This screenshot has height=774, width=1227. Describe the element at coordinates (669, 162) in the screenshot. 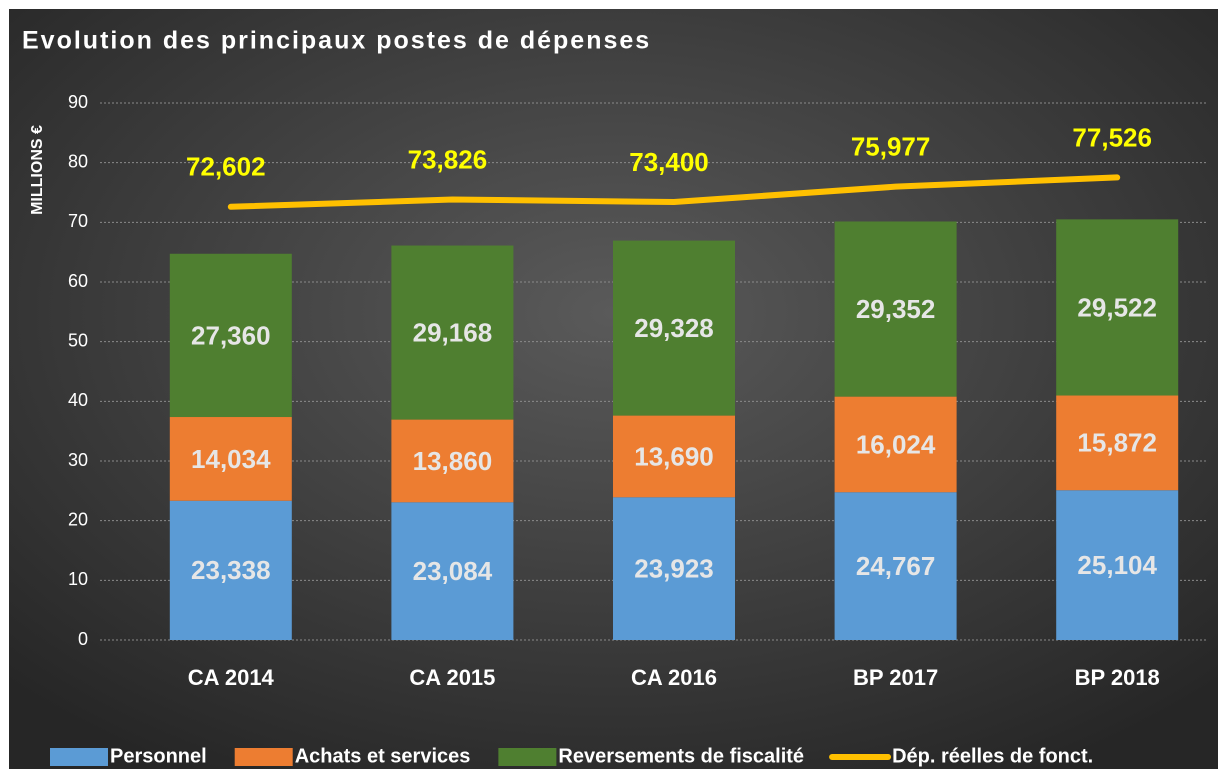

I see `data-label: 73,400` at that location.